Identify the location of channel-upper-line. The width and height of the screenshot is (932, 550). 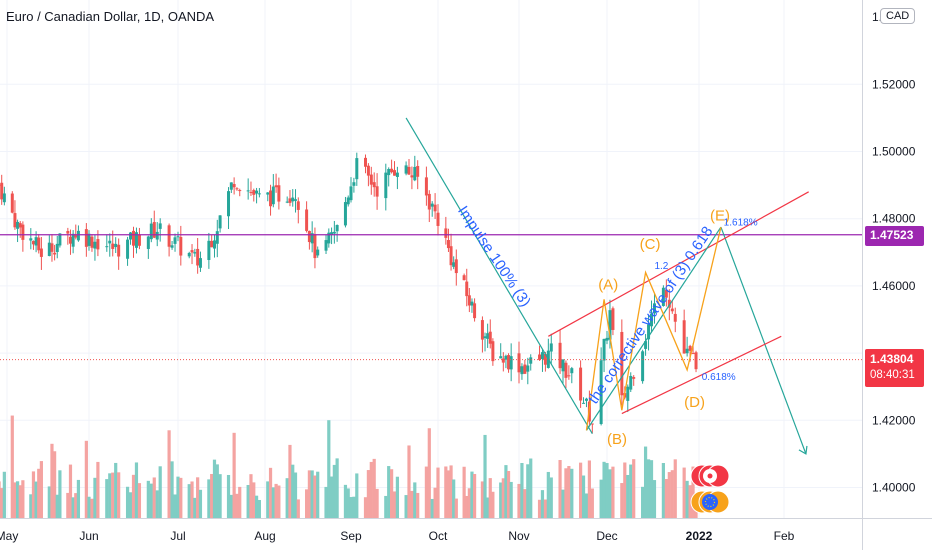
(678, 264).